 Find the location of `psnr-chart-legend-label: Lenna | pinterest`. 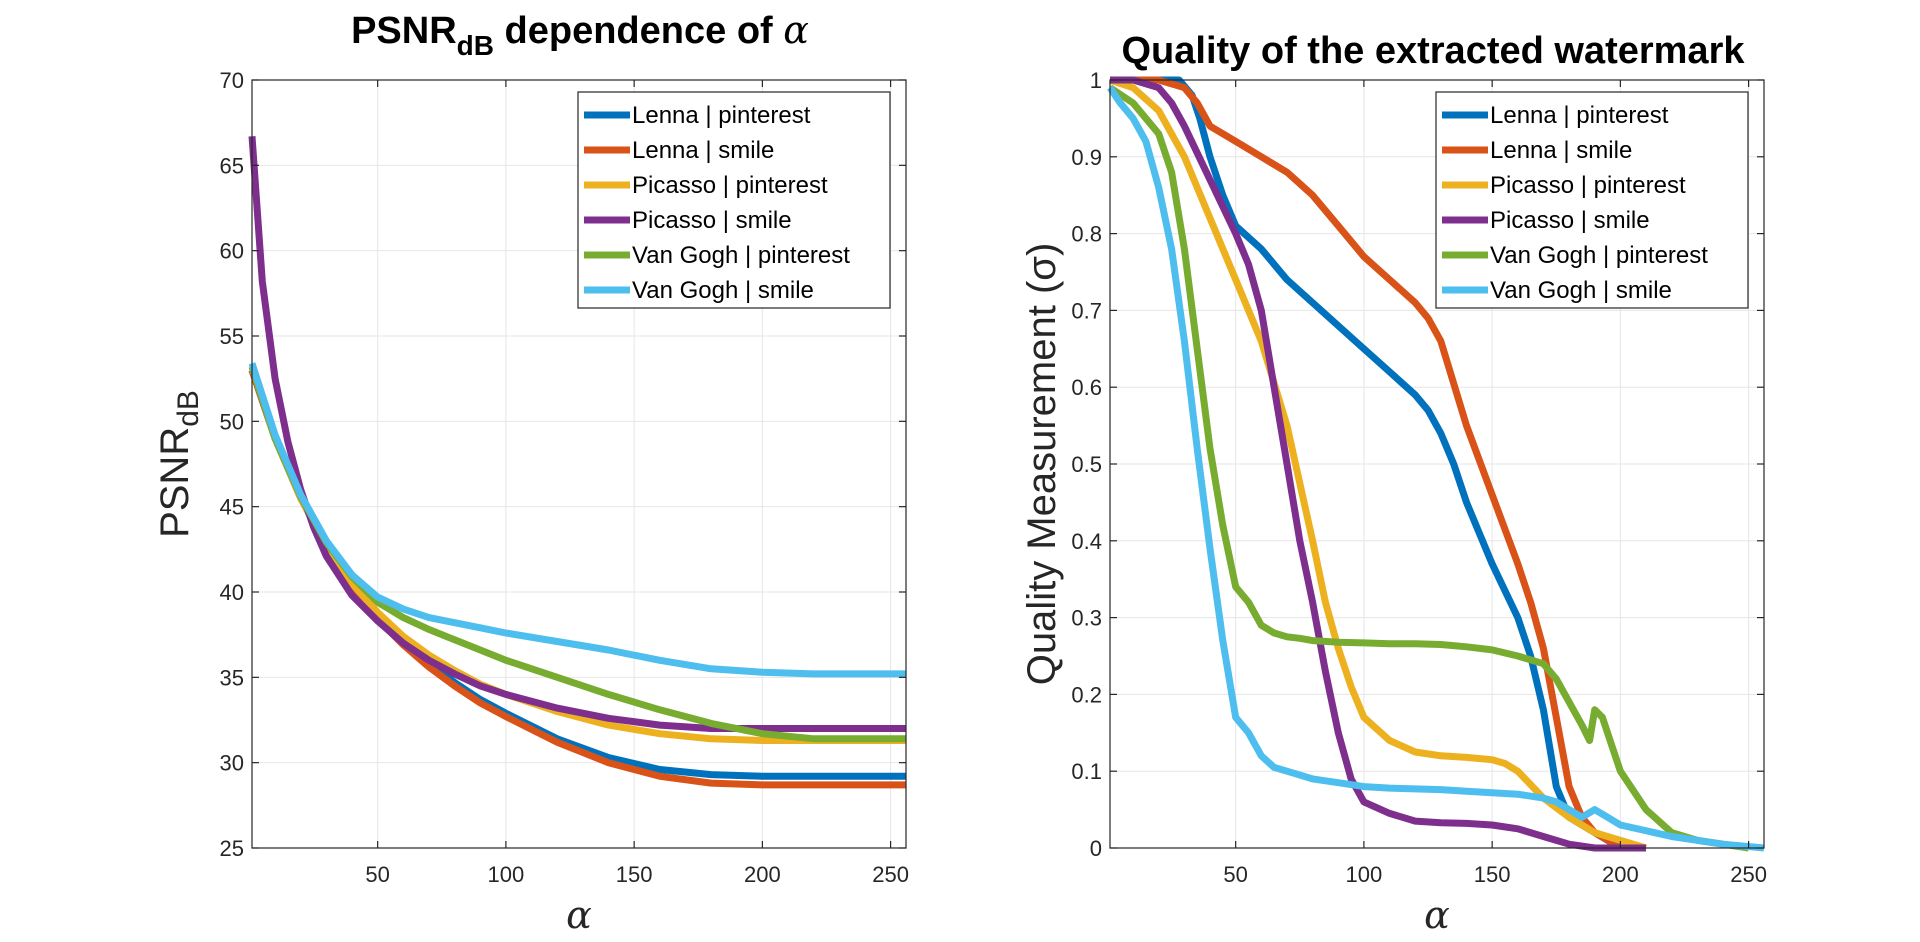

psnr-chart-legend-label: Lenna | pinterest is located at coordinates (721, 115).